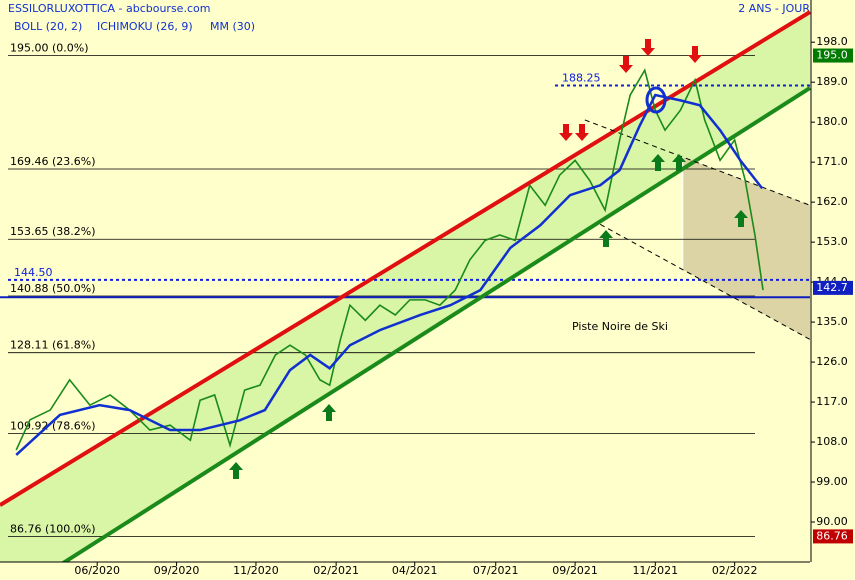  I want to click on price-tag-label: 142.7, so click(832, 287).